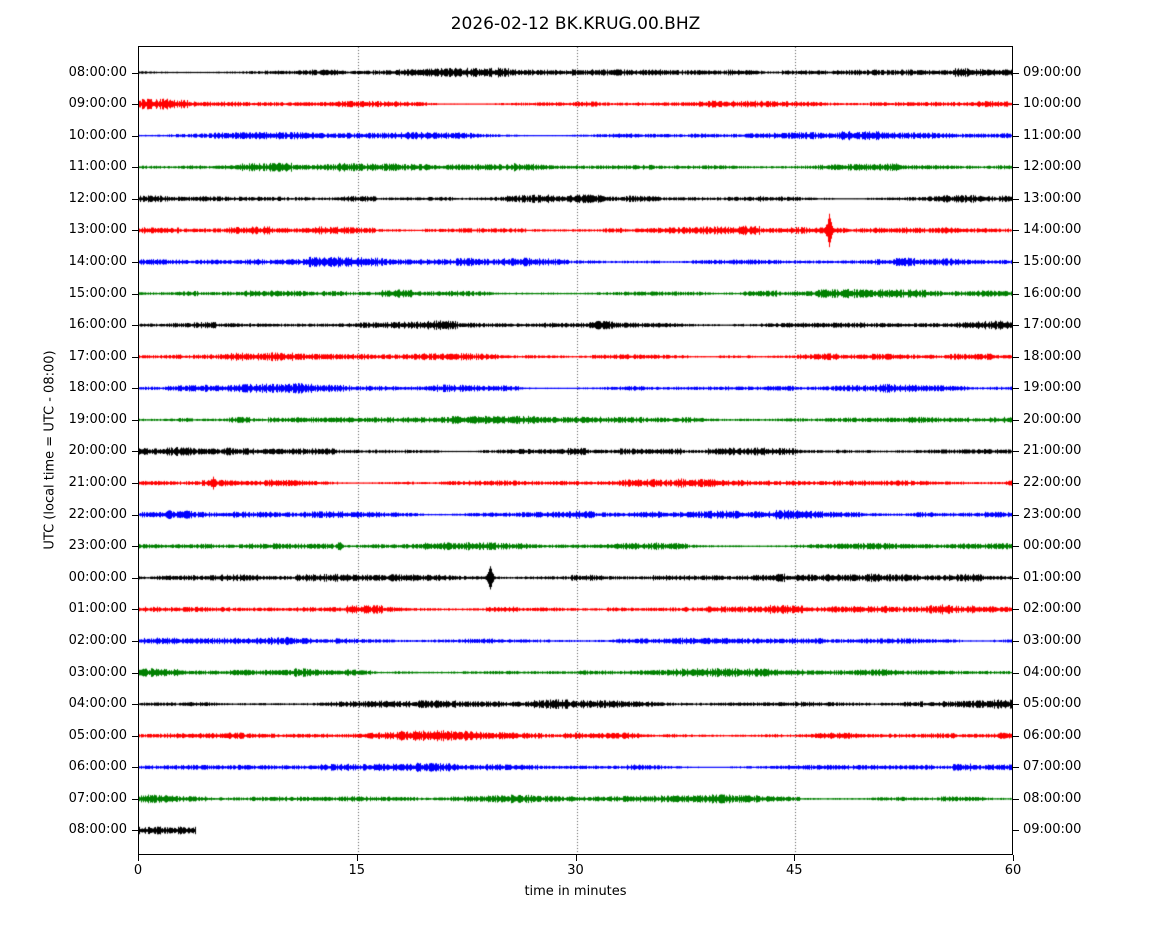  What do you see at coordinates (1052, 672) in the screenshot?
I see `right-time-label: 04:00:00` at bounding box center [1052, 672].